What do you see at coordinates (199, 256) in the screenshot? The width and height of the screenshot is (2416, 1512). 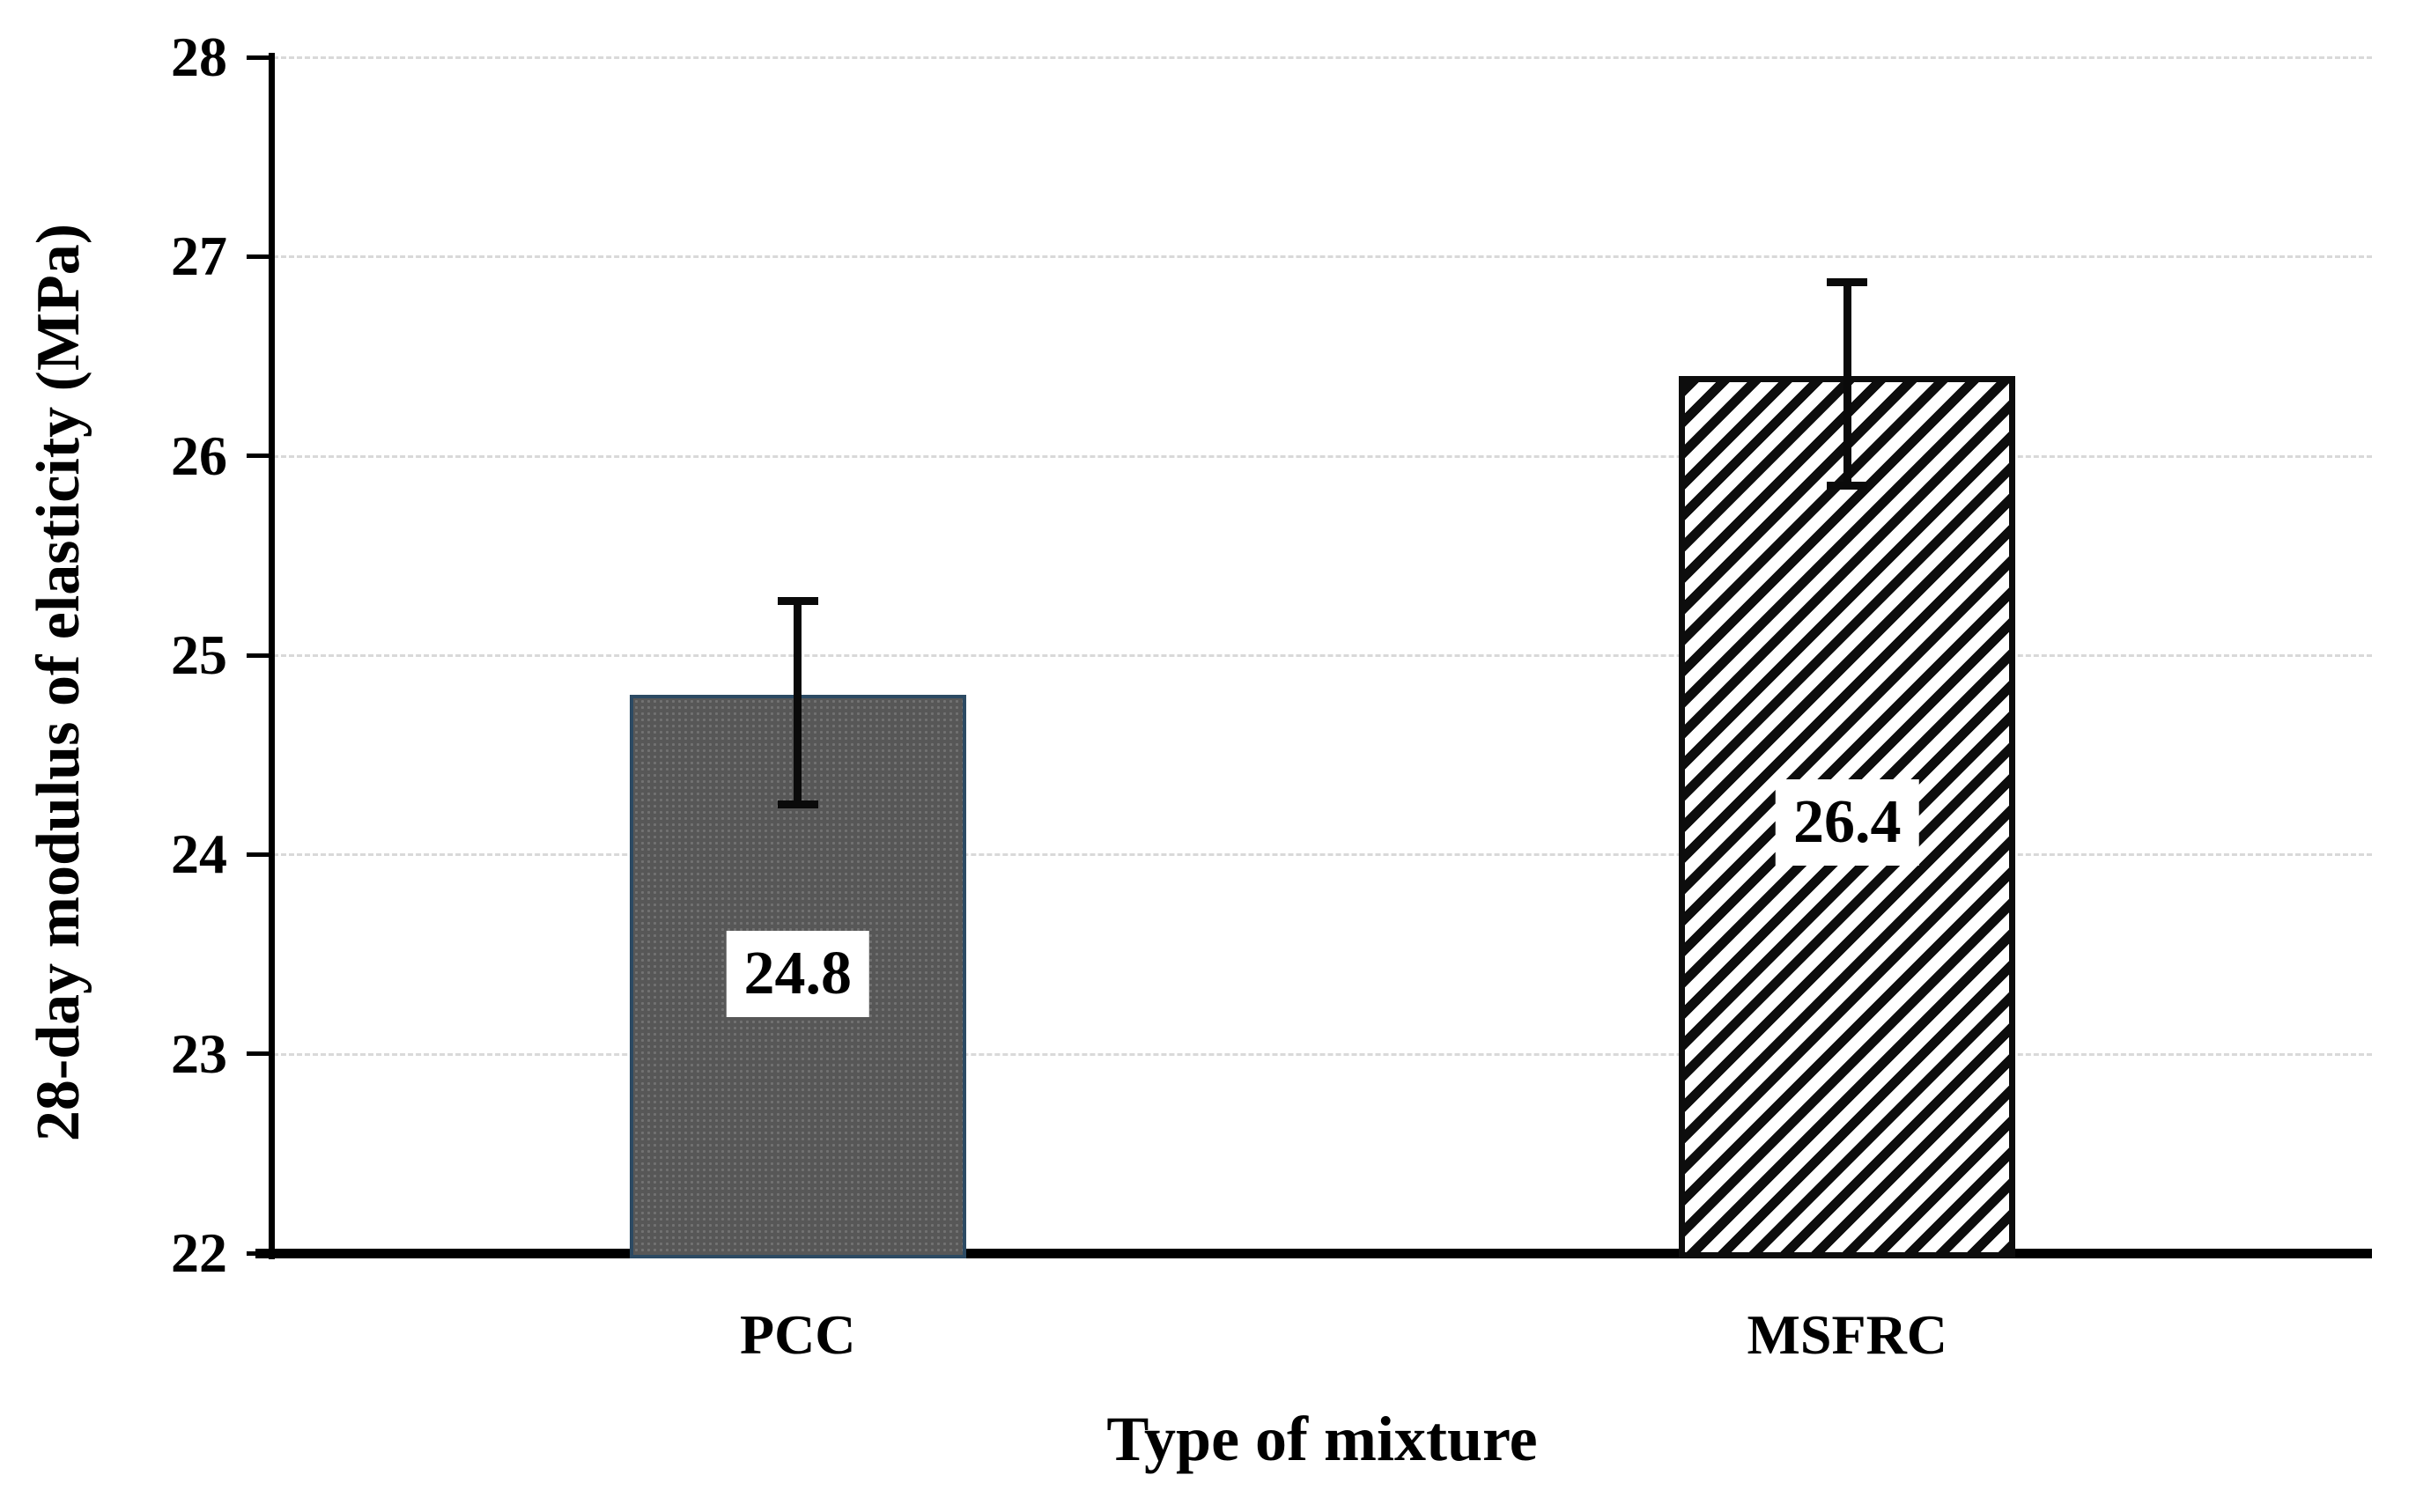 I see `y-tick-label: 27` at bounding box center [199, 256].